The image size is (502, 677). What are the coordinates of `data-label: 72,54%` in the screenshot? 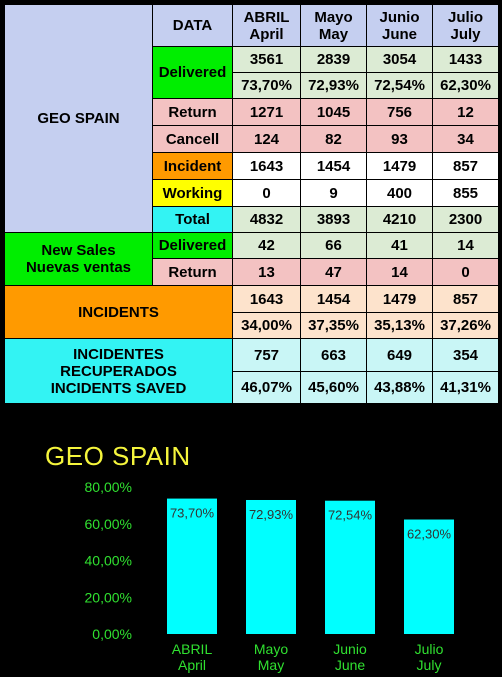 It's located at (350, 515).